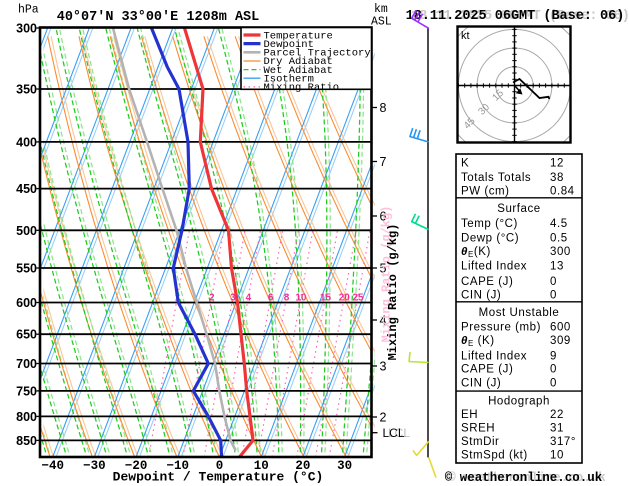  What do you see at coordinates (178, 466) in the screenshot?
I see `svg-text: −10` at bounding box center [178, 466].